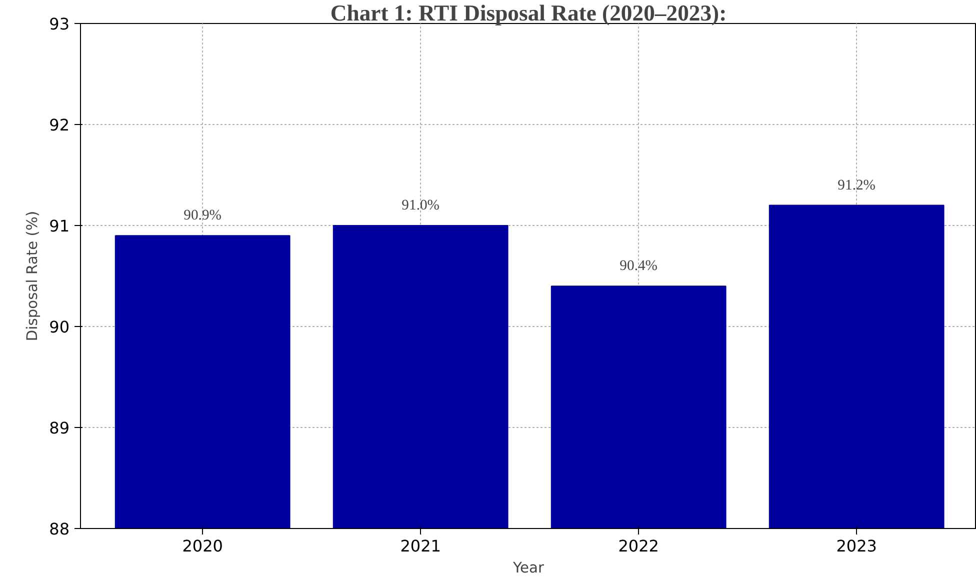 The width and height of the screenshot is (976, 579). Describe the element at coordinates (639, 266) in the screenshot. I see `data-label: 90.4%` at that location.